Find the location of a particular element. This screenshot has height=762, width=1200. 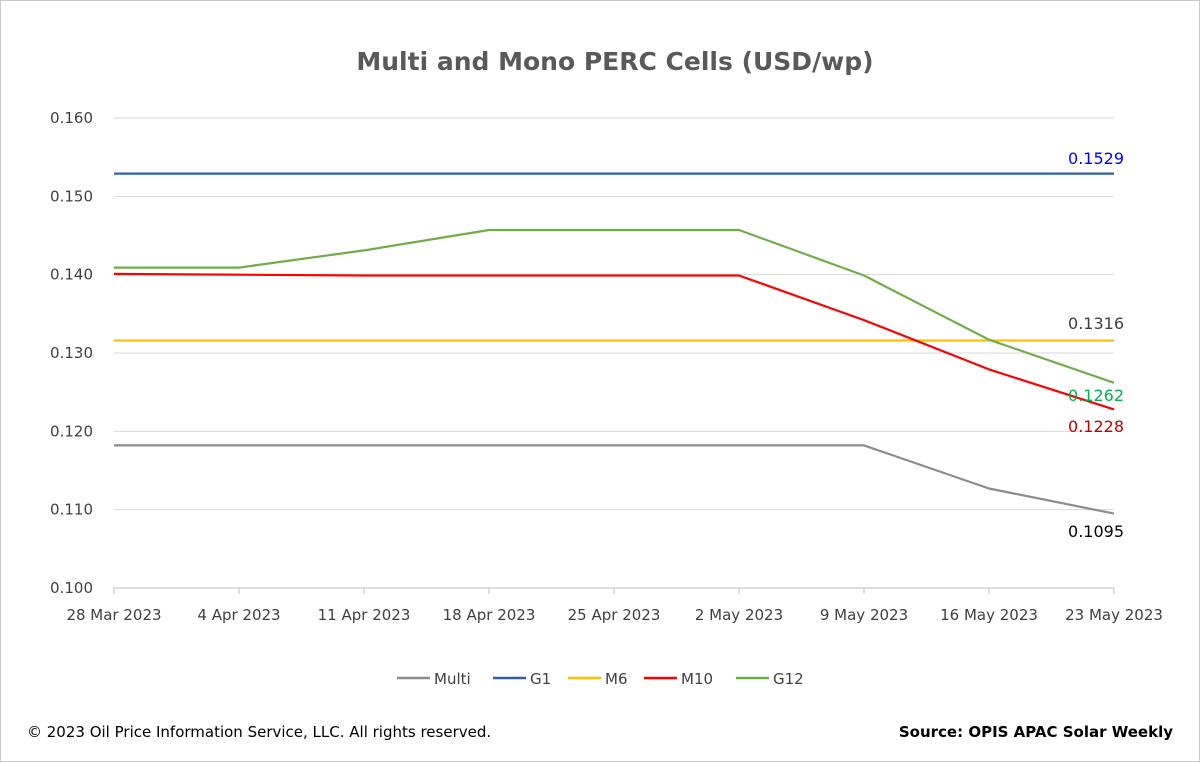

end-label-g12: 0.1262 is located at coordinates (1096, 395).